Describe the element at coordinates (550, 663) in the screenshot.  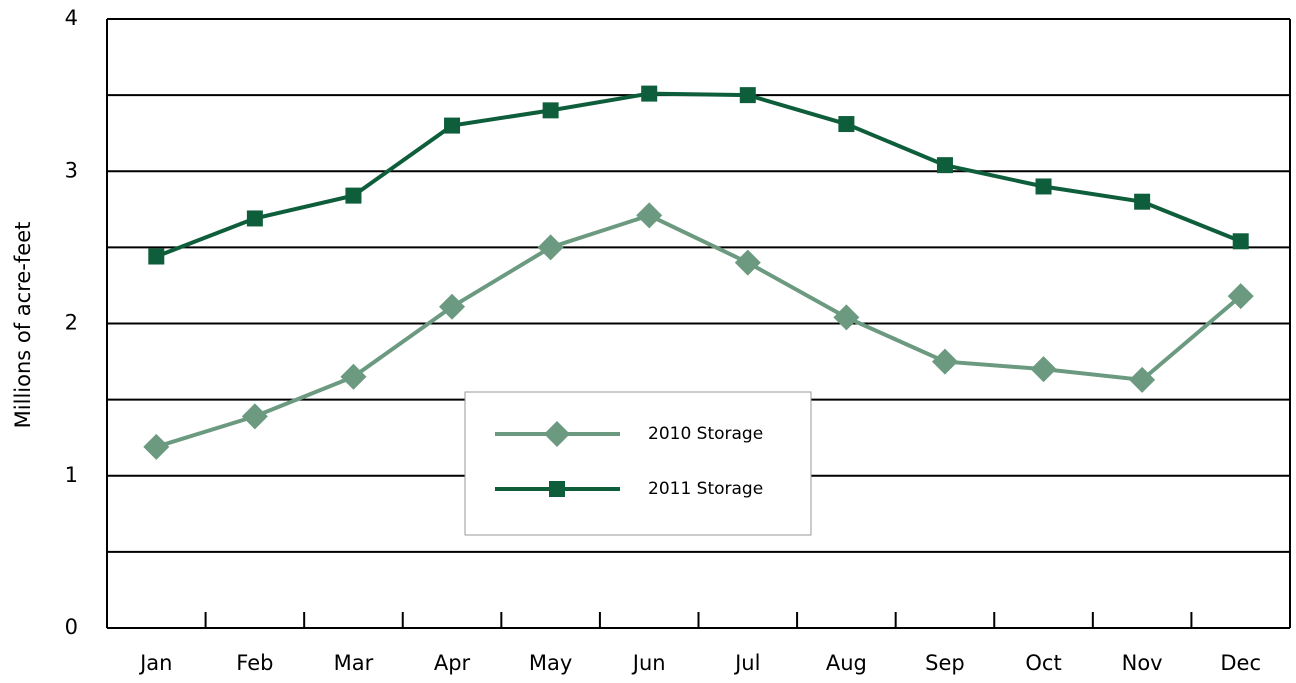
I see `x-tick-label: May` at that location.